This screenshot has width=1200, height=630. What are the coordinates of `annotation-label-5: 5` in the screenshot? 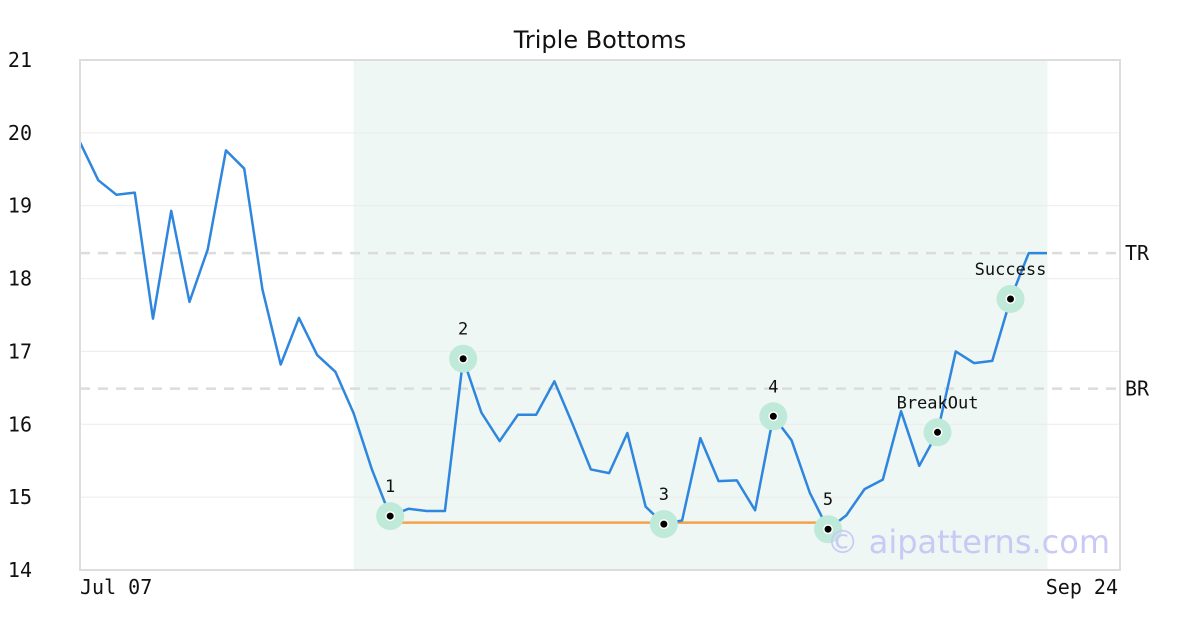 It's located at (828, 500).